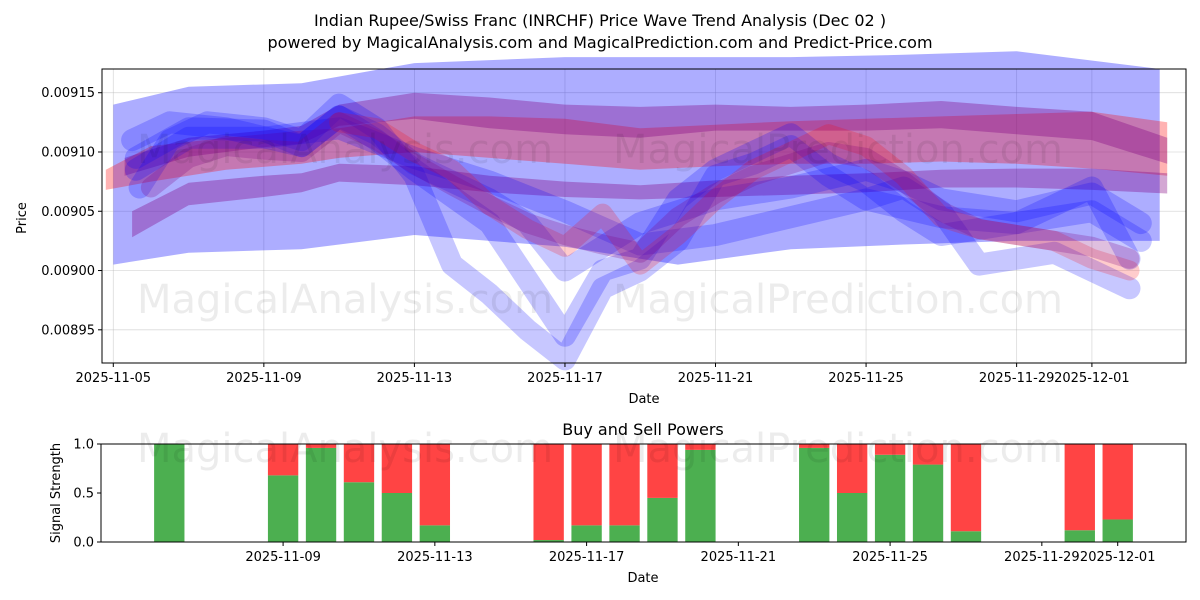  Describe the element at coordinates (565, 378) in the screenshot. I see `price-xtick-label: 2025-11-17` at that location.